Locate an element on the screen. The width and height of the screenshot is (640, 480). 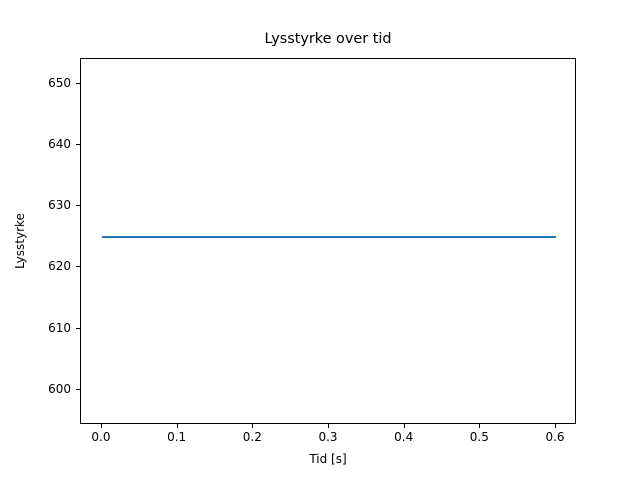
y-tick-label: 620 is located at coordinates (59, 266).